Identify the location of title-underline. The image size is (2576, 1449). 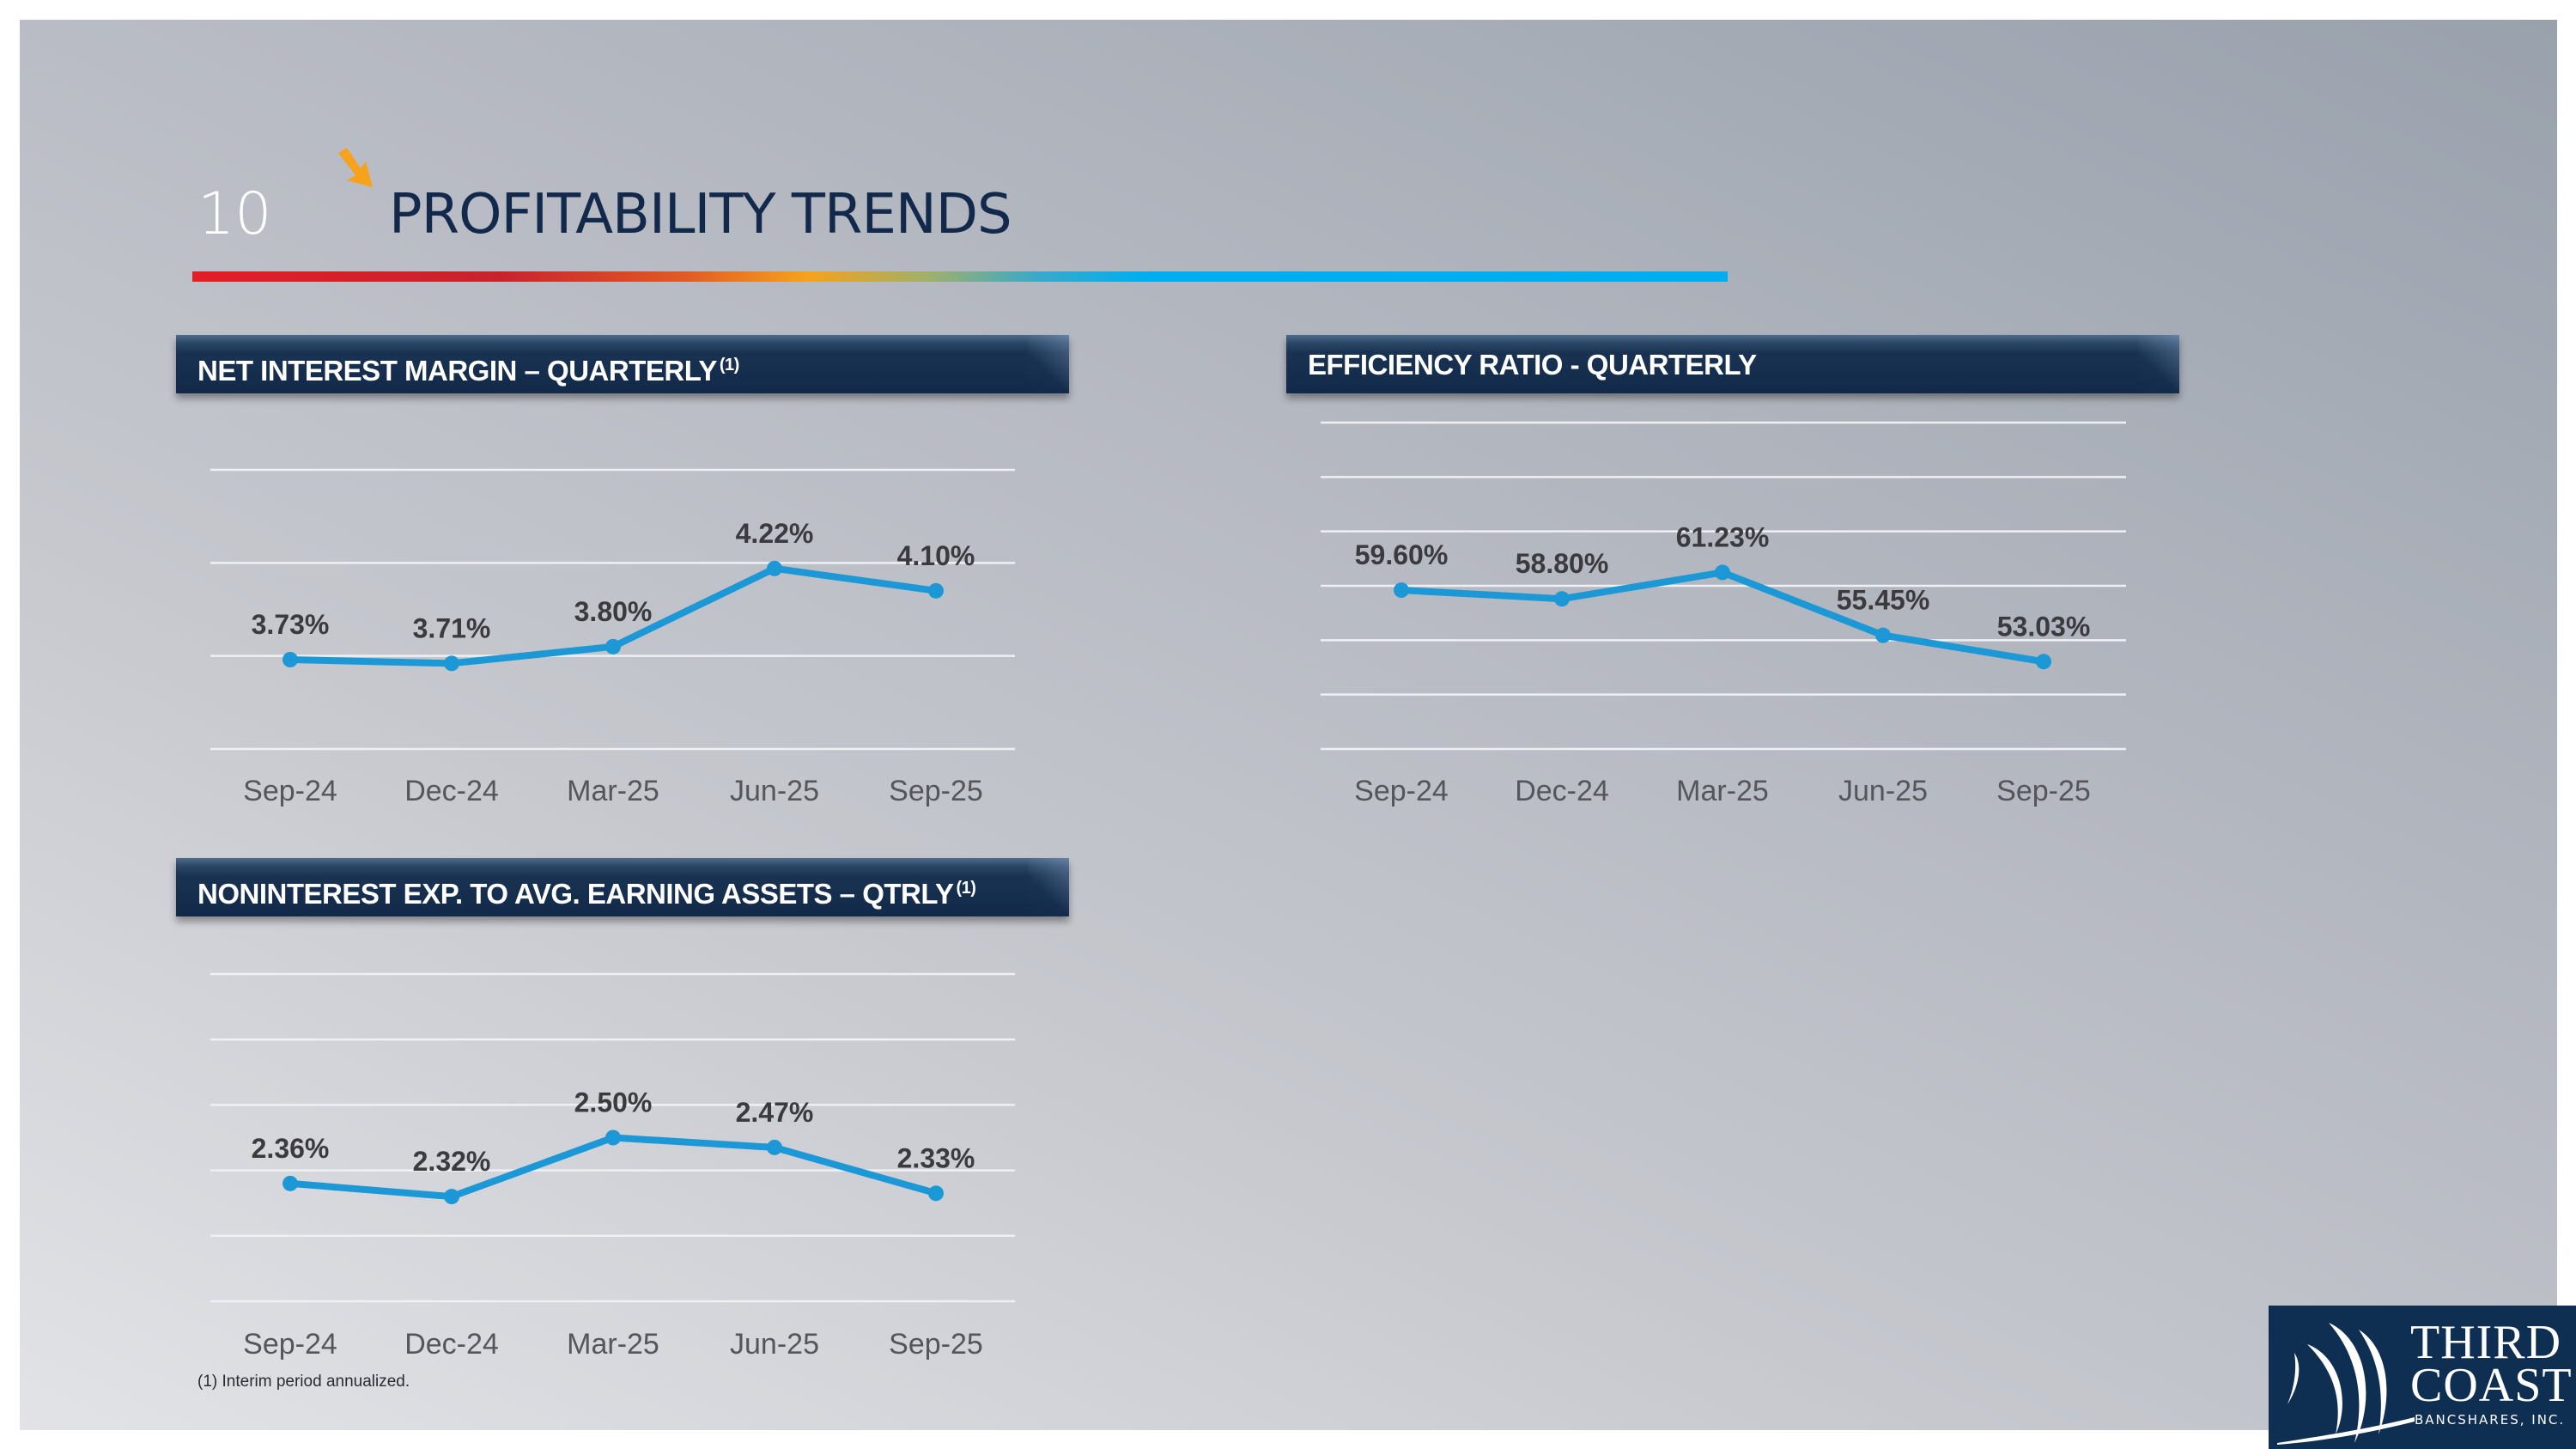
(960, 276).